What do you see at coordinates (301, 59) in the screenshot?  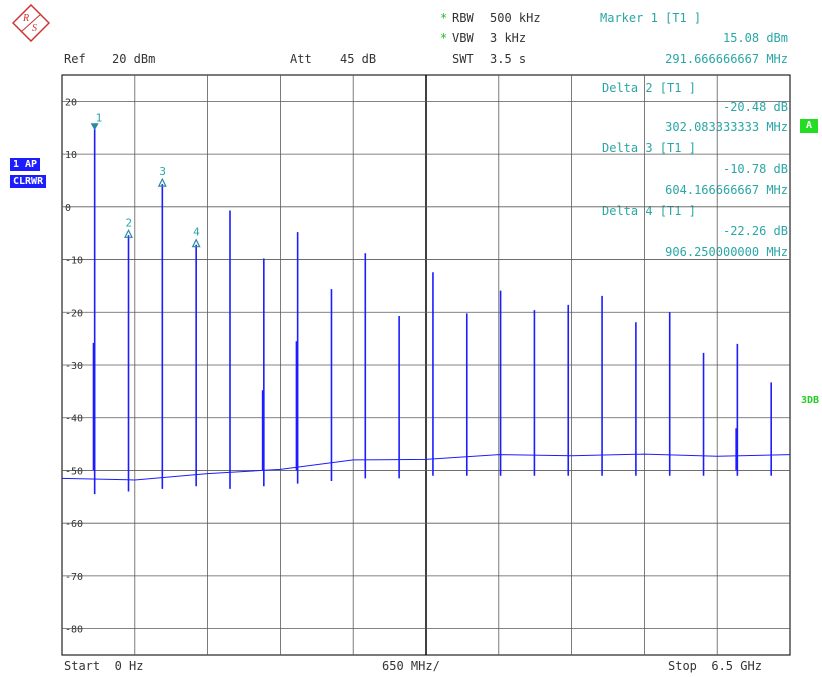 I see `att-label: Att` at bounding box center [301, 59].